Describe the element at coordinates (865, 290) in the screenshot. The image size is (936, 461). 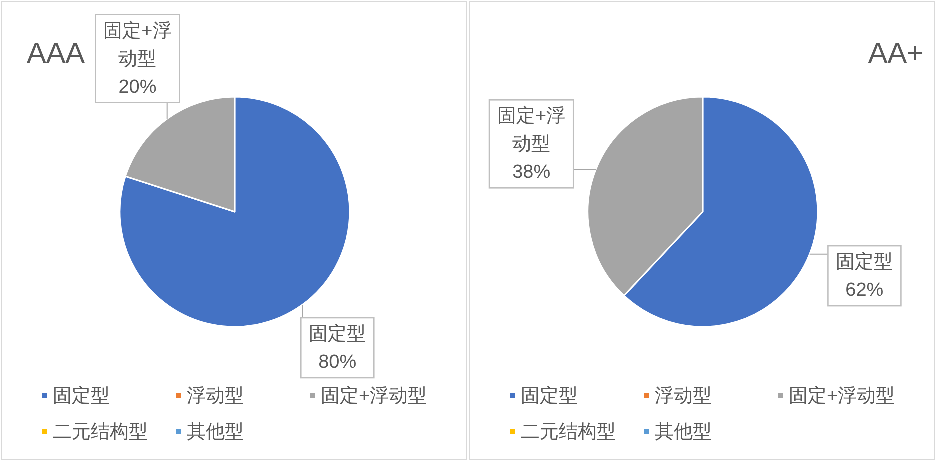
I see `data-label: 62%` at that location.